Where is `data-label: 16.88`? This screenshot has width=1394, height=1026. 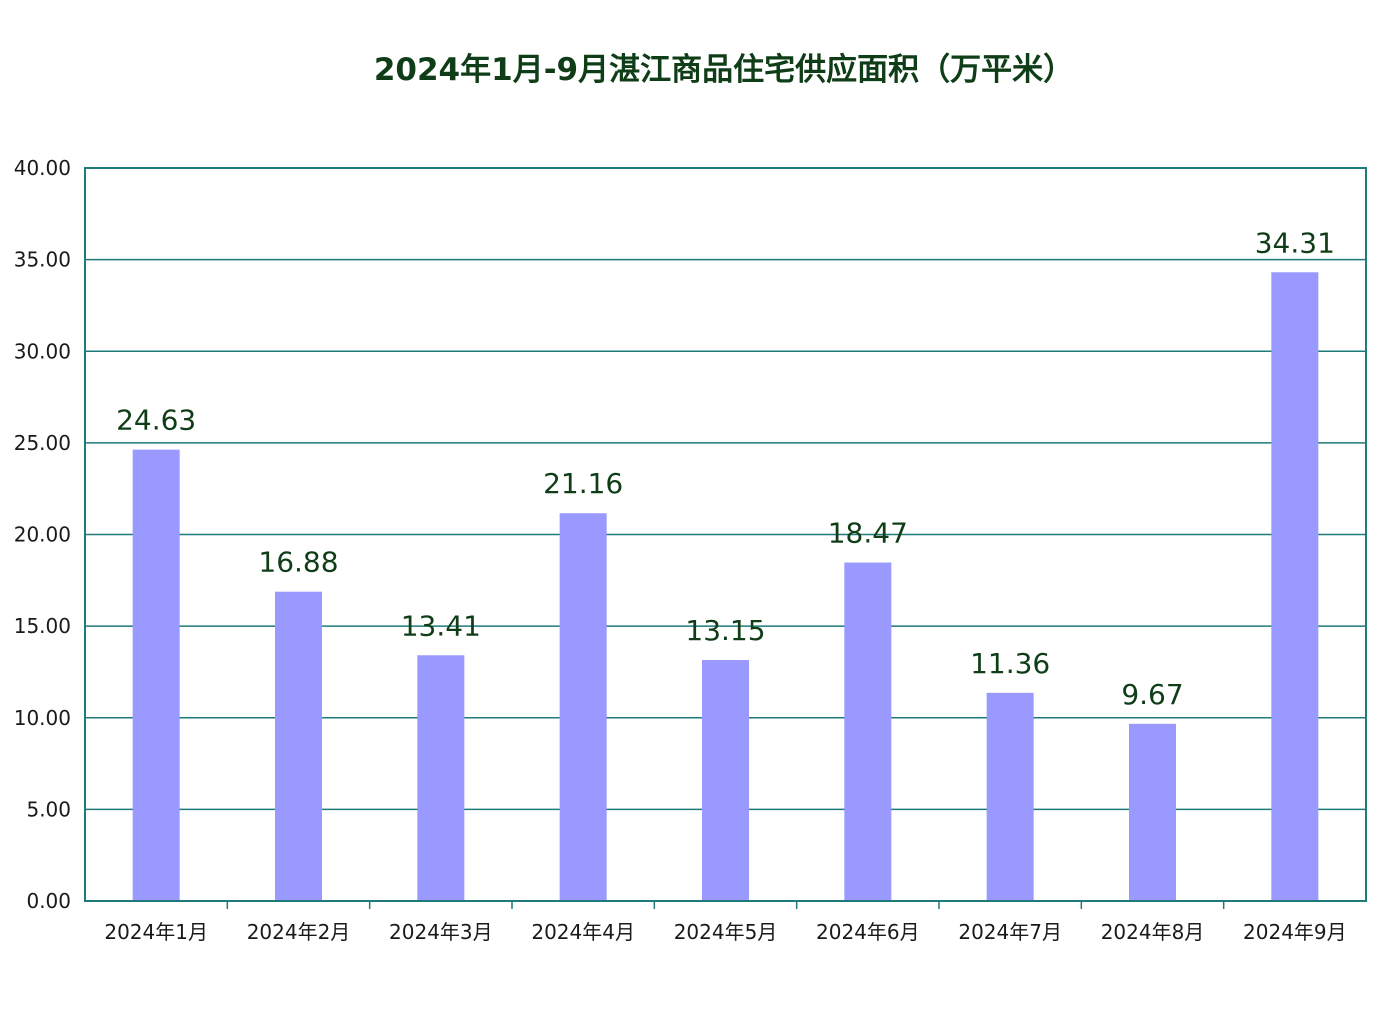 data-label: 16.88 is located at coordinates (298, 562).